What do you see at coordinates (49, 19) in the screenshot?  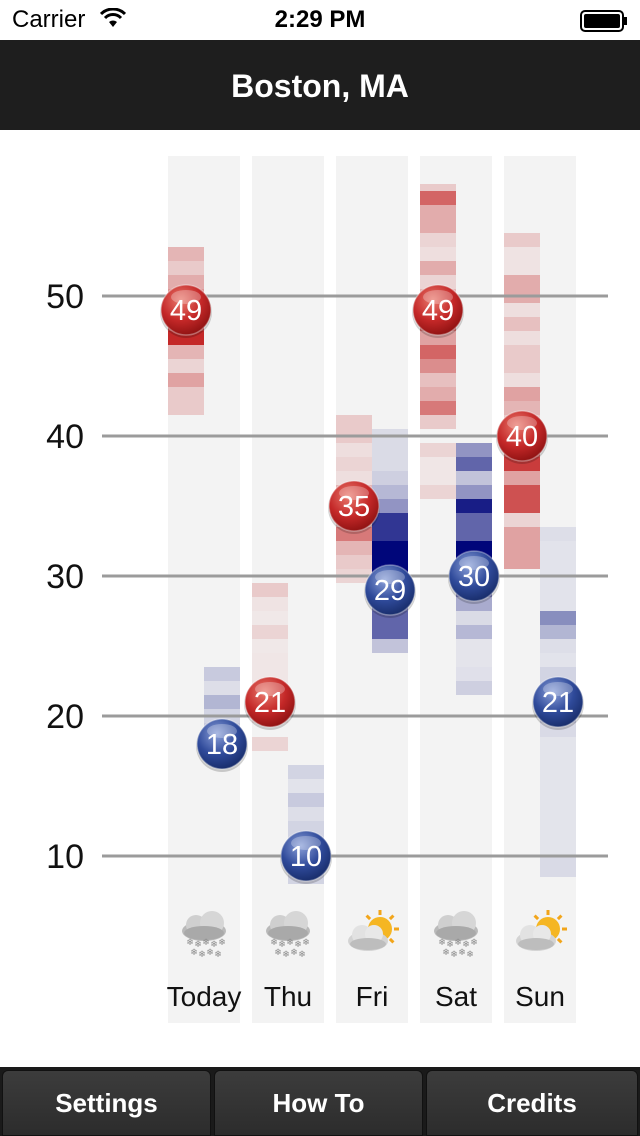 I see `carrier-label: Carrier` at bounding box center [49, 19].